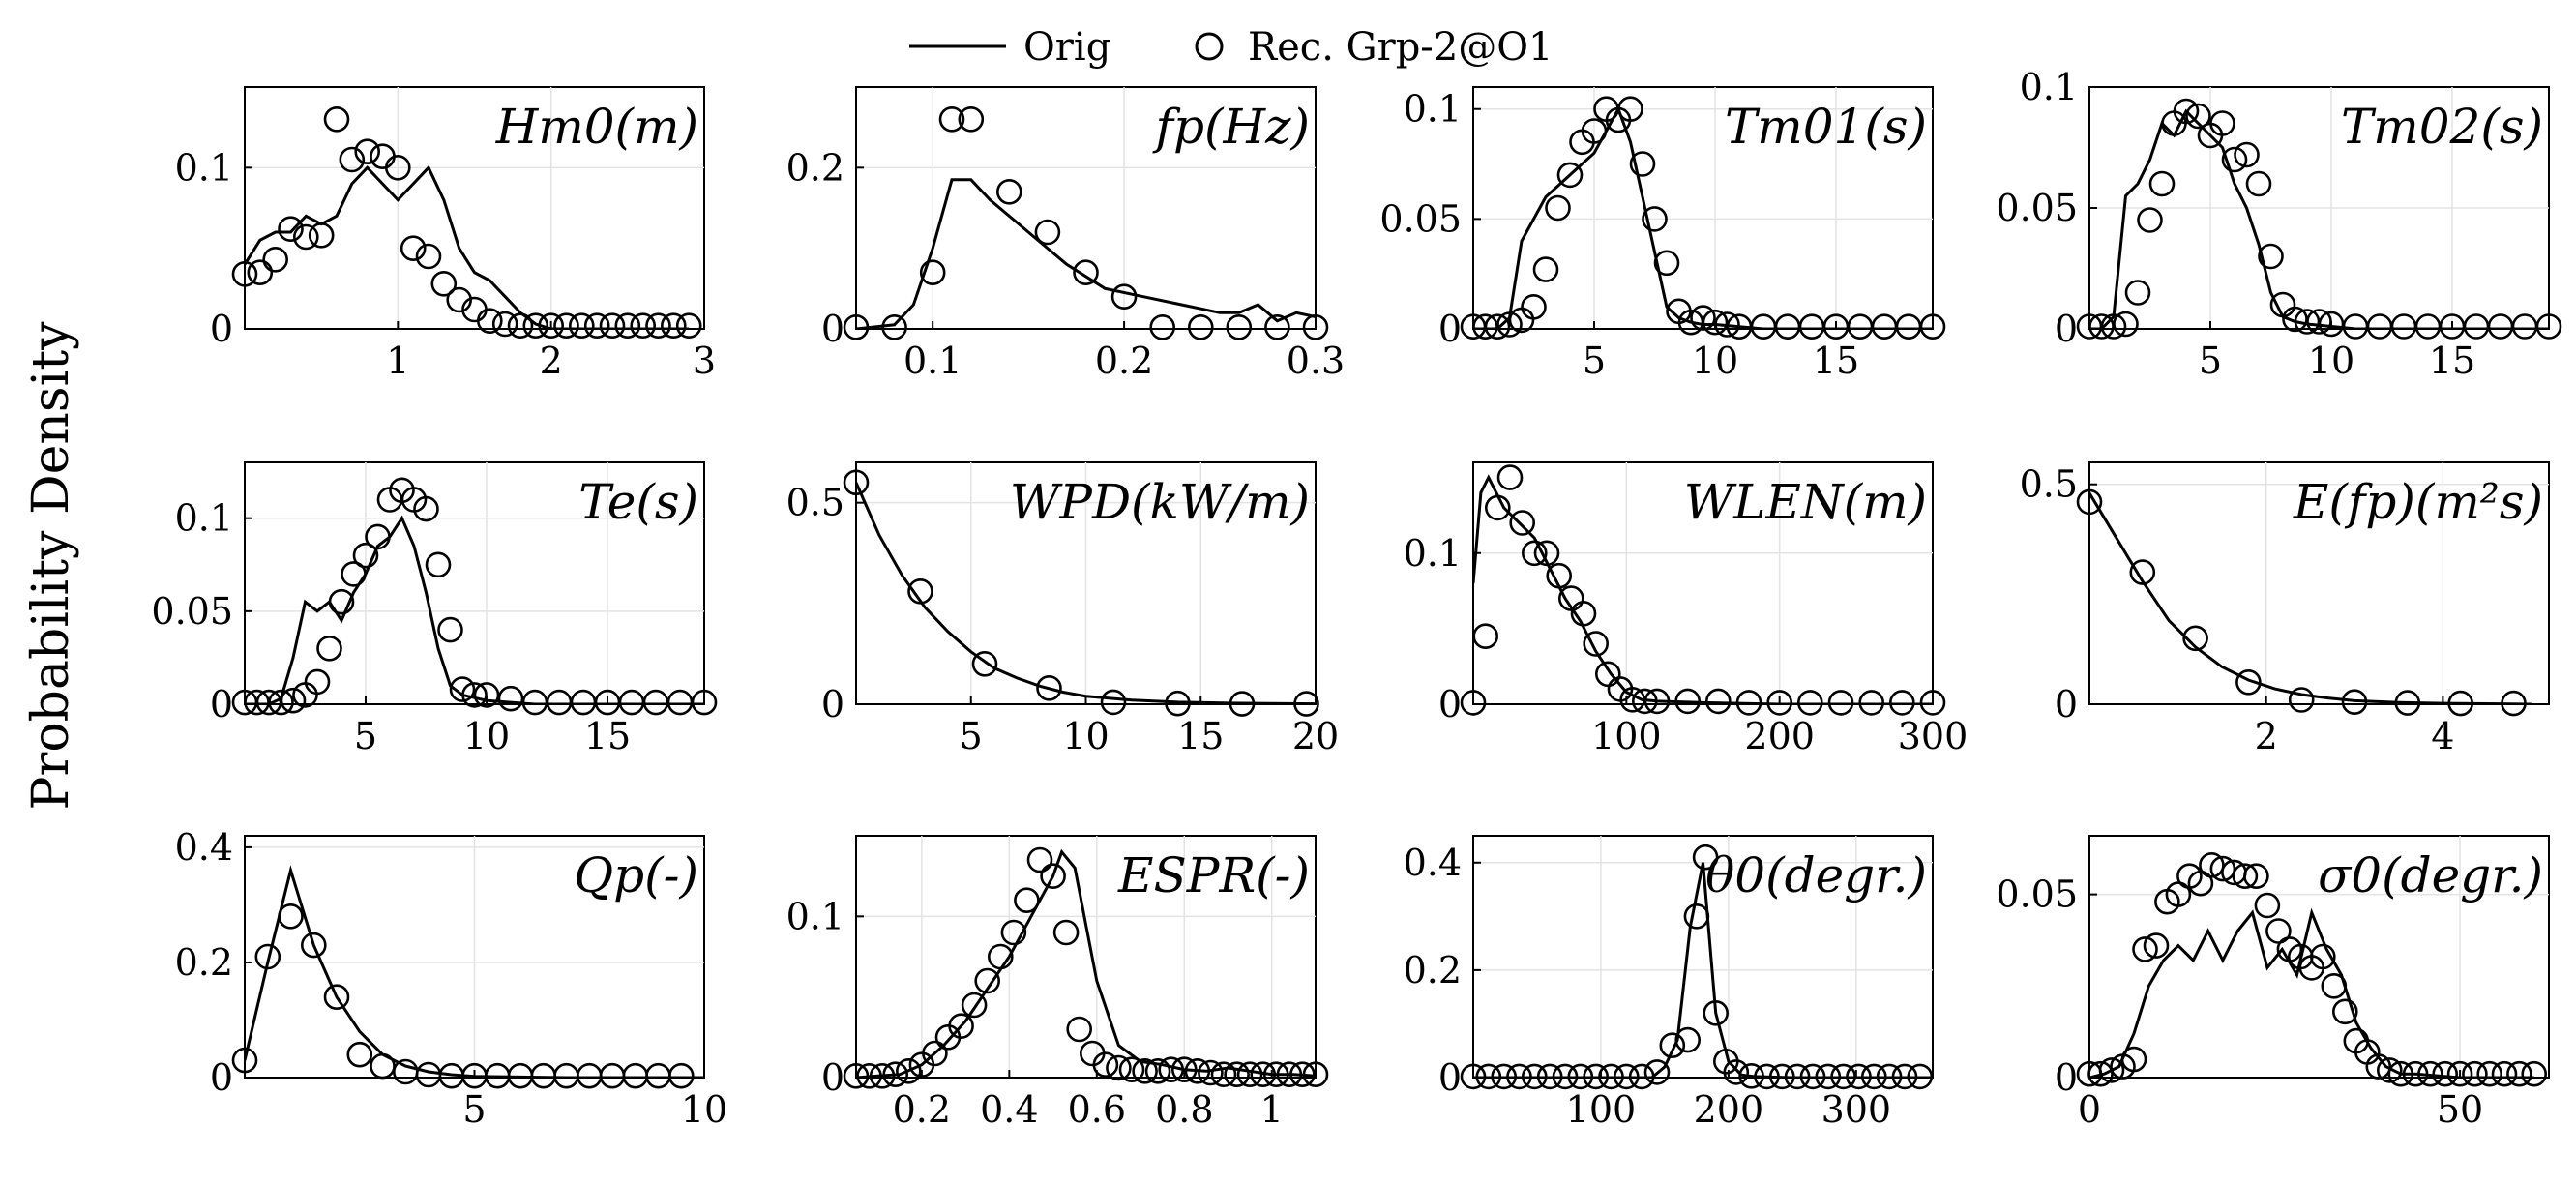  I want to click on subplot-10: 100 200 300 0 0.2 0.4 θ0(degr.), so click(1669, 983).